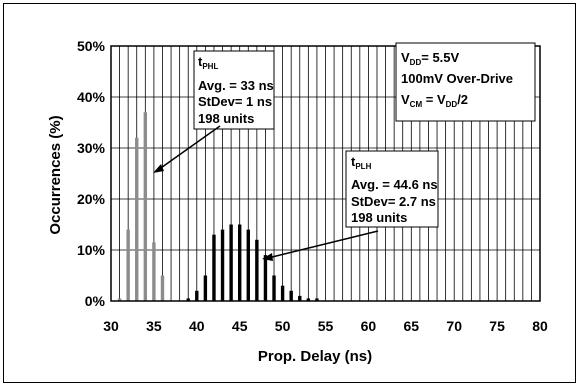  What do you see at coordinates (91, 250) in the screenshot?
I see `y-tick-label: 10%` at bounding box center [91, 250].